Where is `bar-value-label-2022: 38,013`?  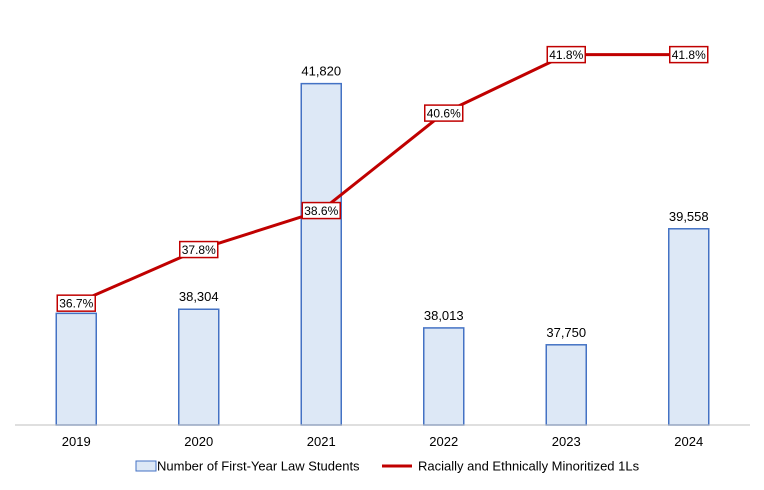 bar-value-label-2022: 38,013 is located at coordinates (444, 315).